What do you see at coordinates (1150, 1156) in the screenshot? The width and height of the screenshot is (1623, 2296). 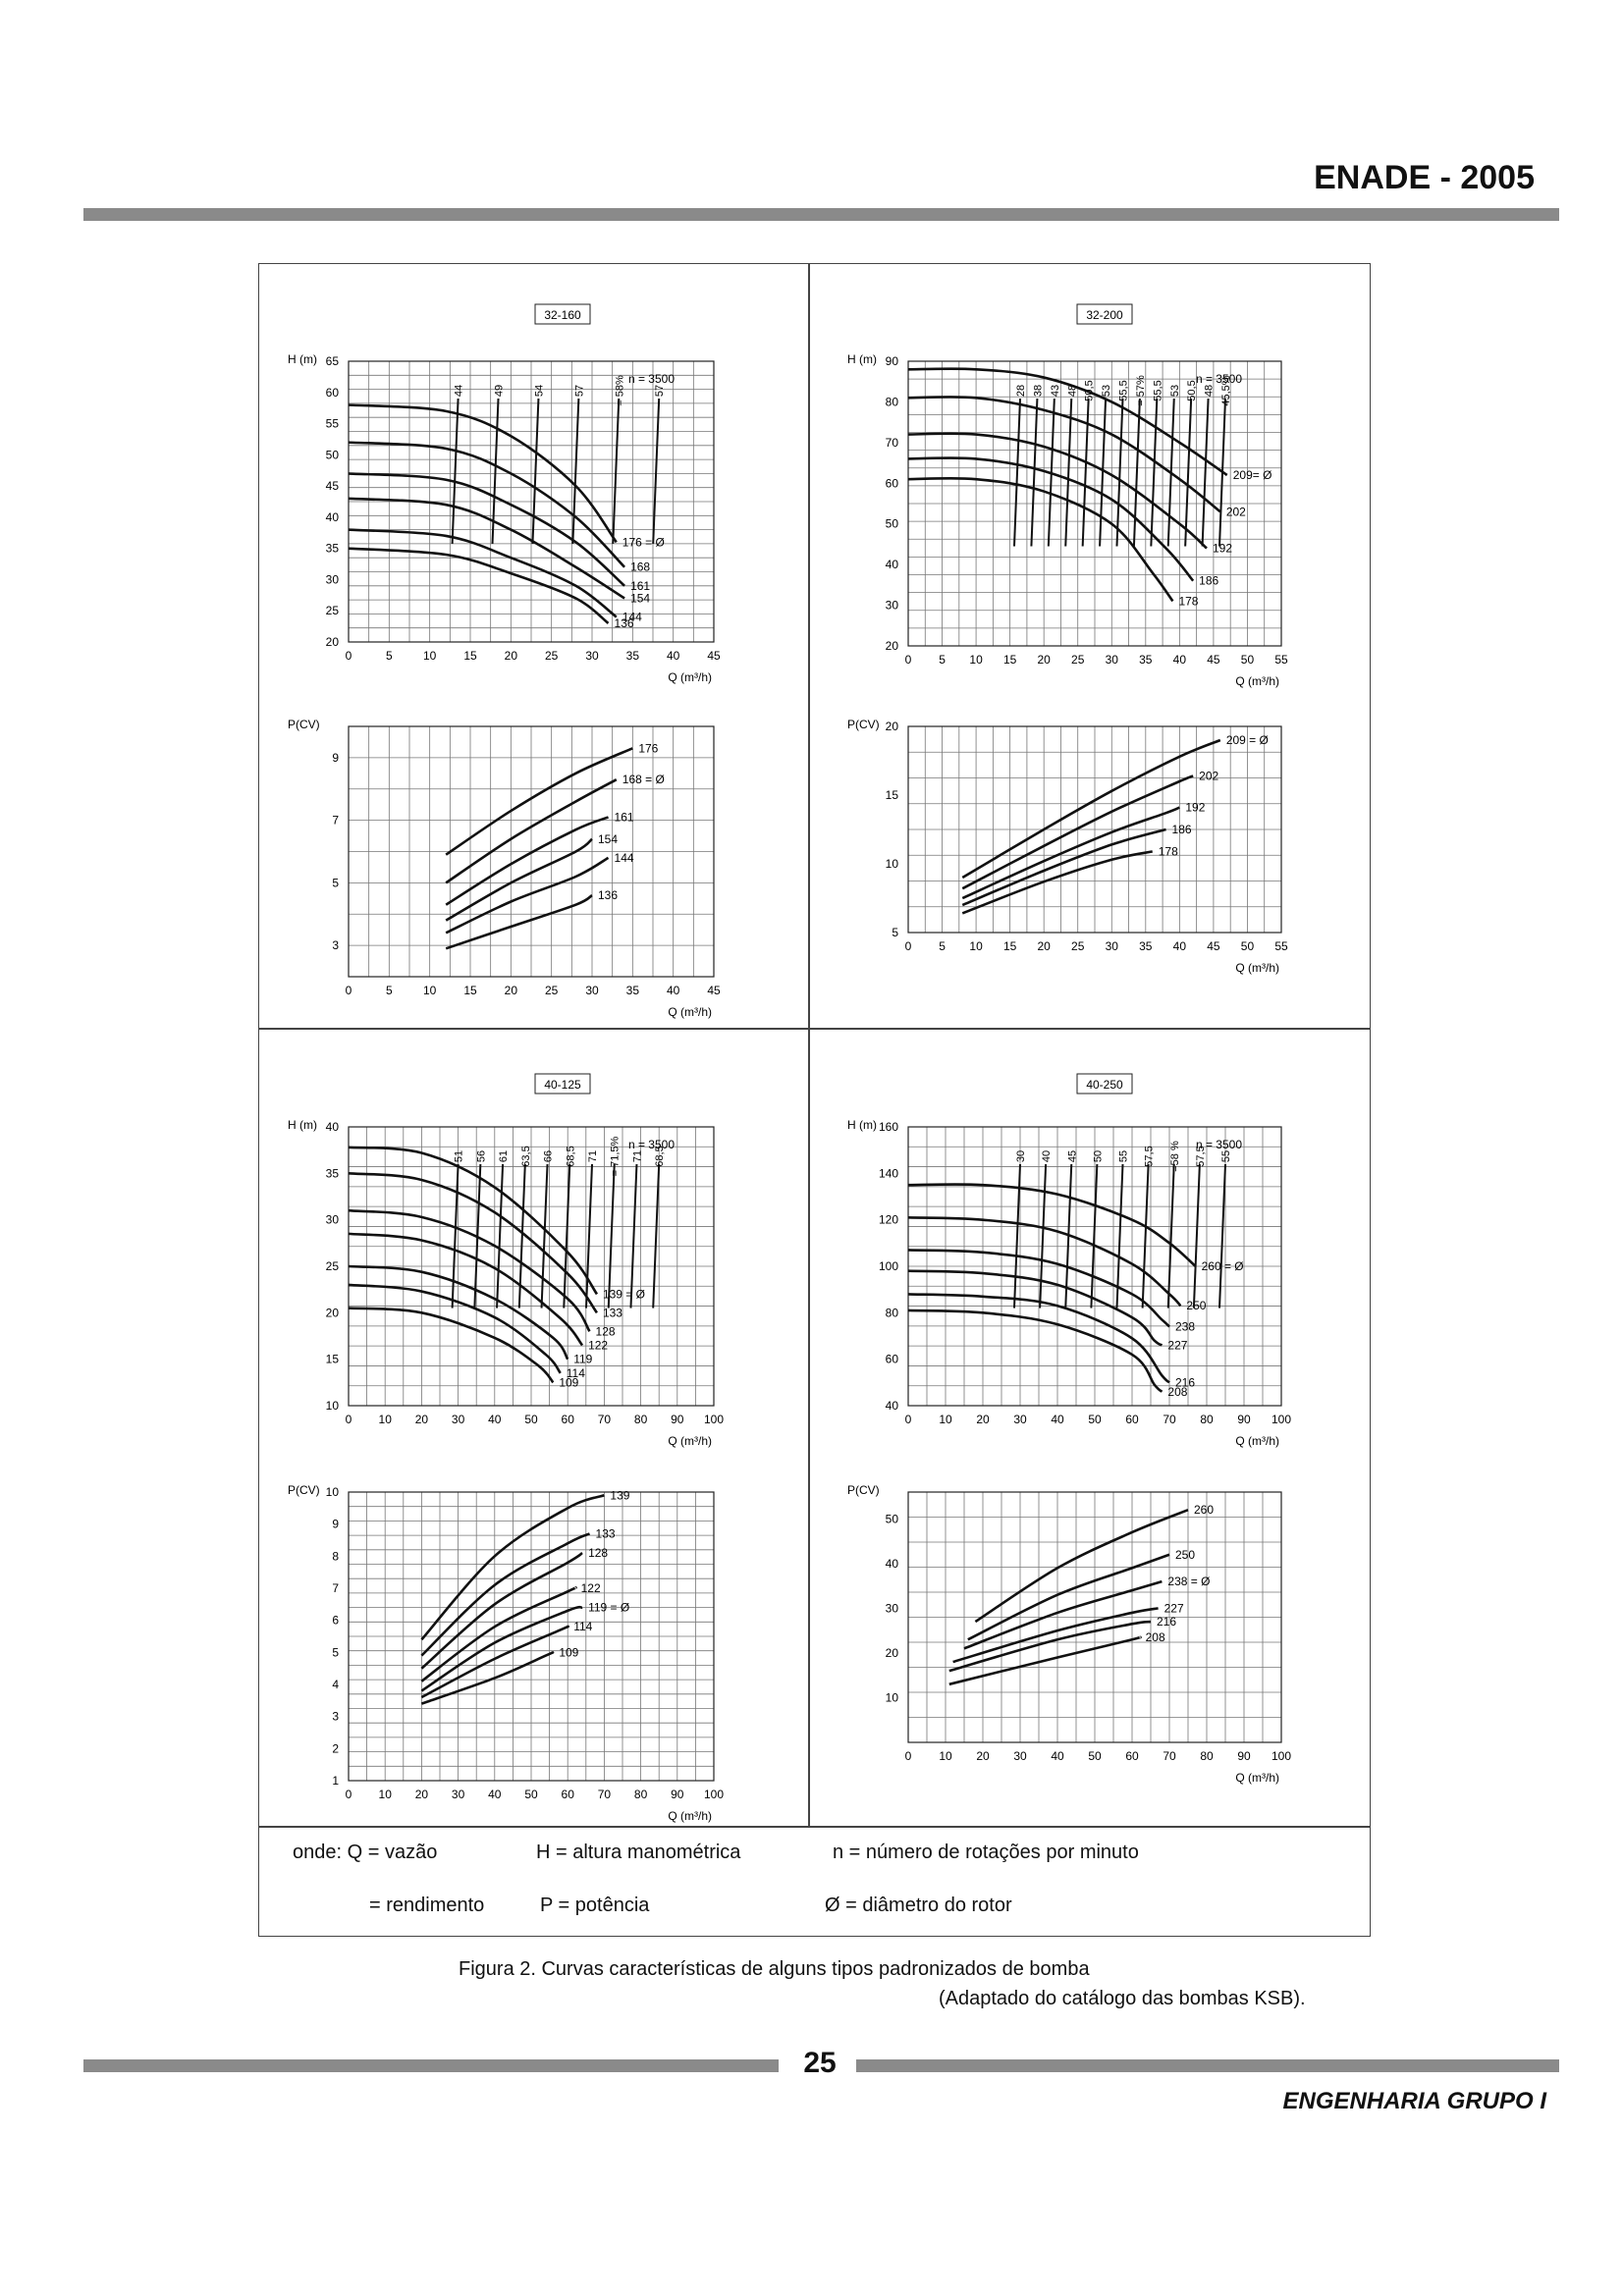 I see `efficiency-label: 57,5` at bounding box center [1150, 1156].